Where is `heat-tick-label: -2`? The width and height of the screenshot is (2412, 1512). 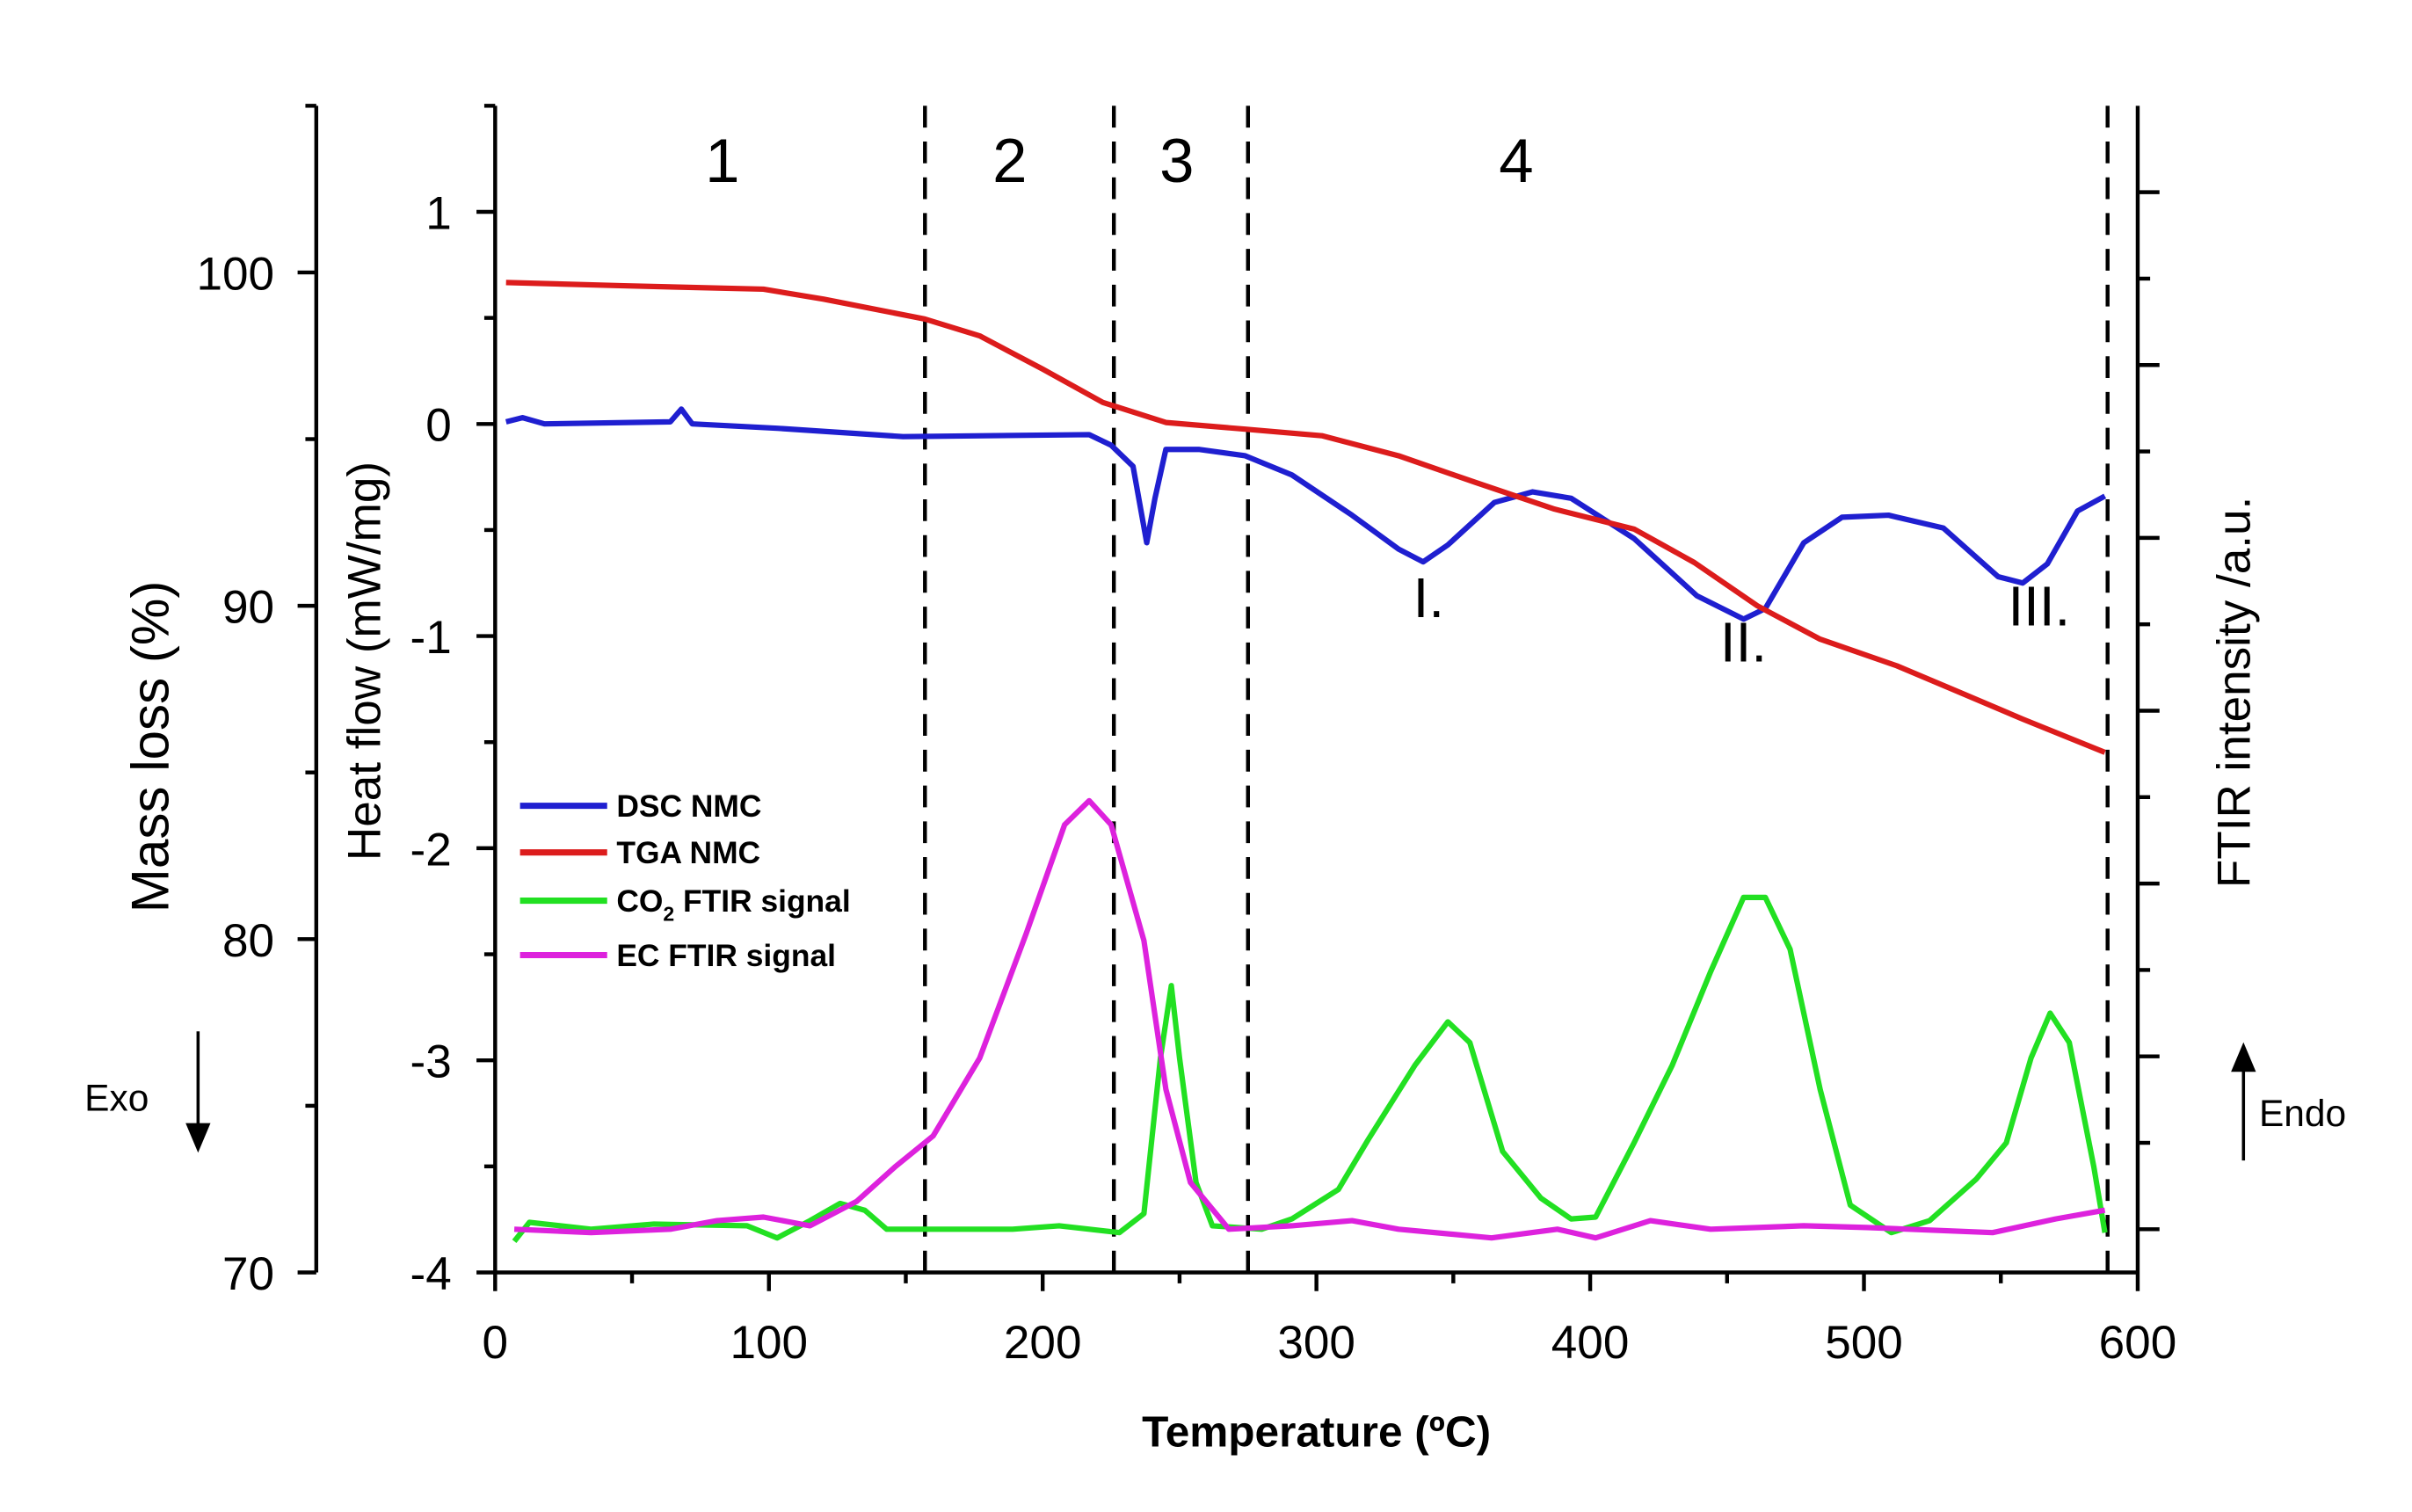
heat-tick-label: -2 is located at coordinates (431, 850).